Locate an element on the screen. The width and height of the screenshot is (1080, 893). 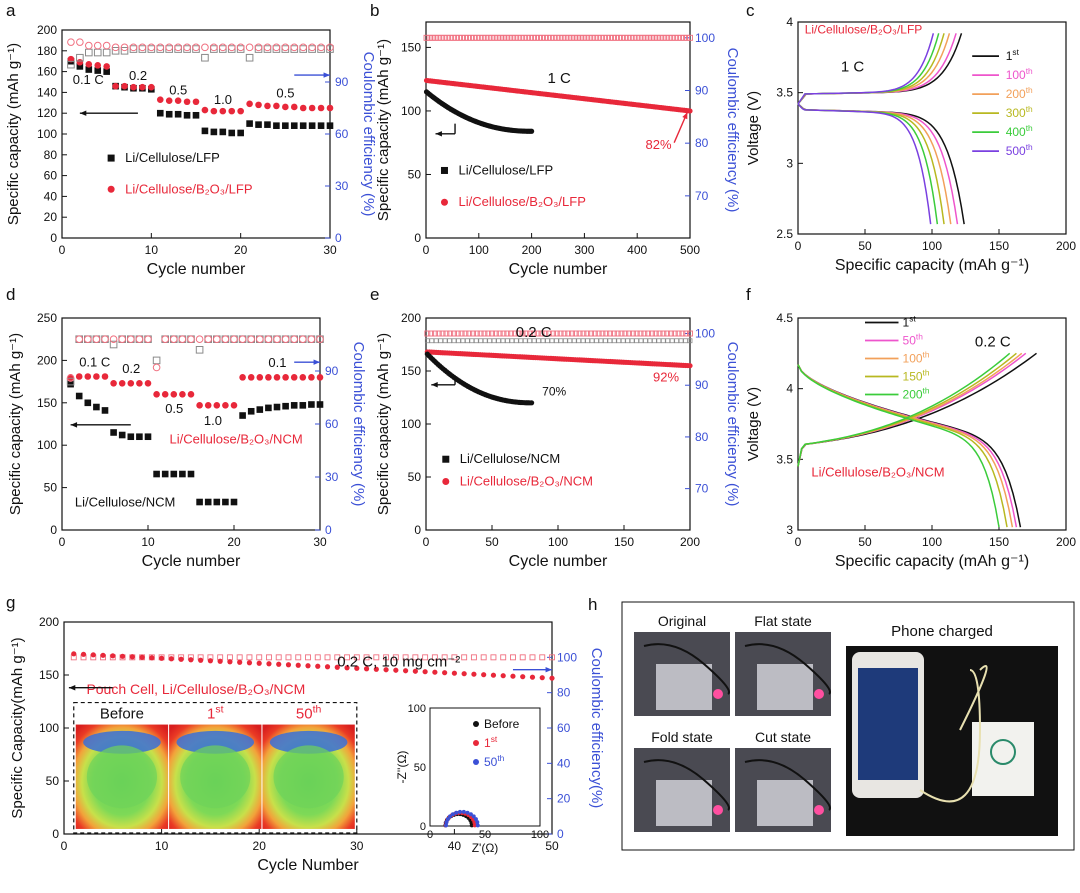
pouch-logo is located at coordinates (1003, 752).